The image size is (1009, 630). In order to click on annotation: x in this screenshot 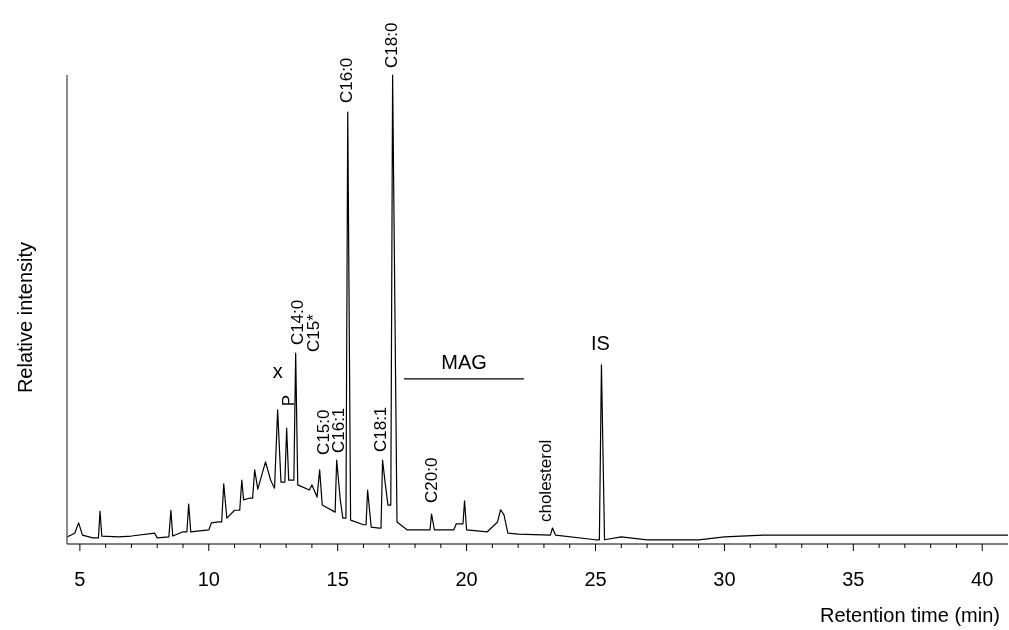, I will do `click(277, 370)`.